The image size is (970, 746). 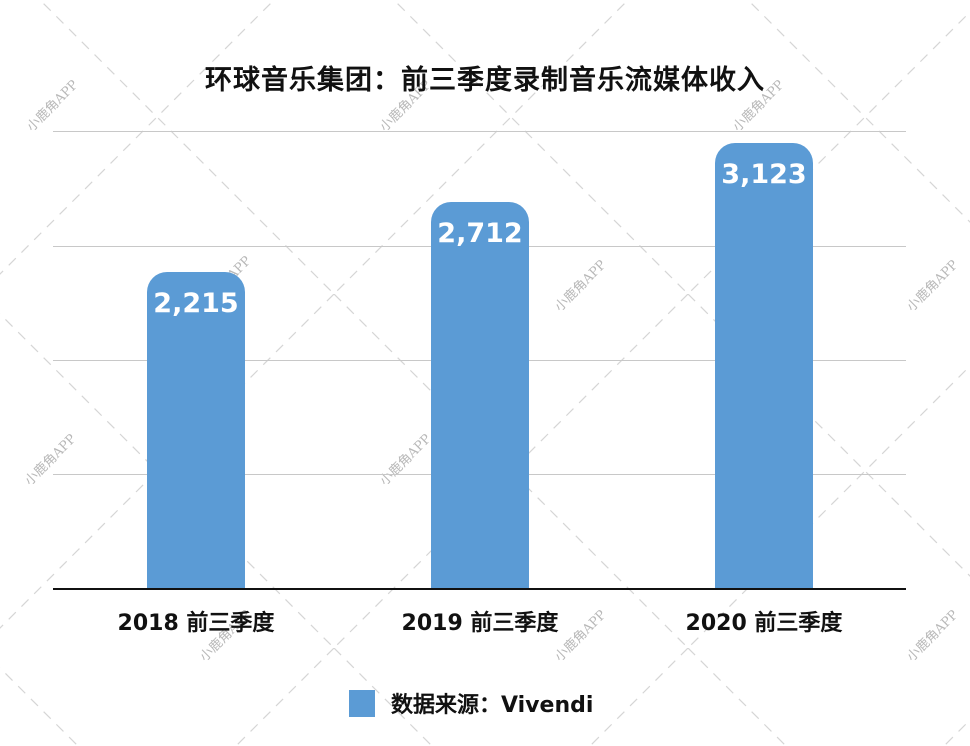 I want to click on bar-value-label: 2,215, so click(x=196, y=303).